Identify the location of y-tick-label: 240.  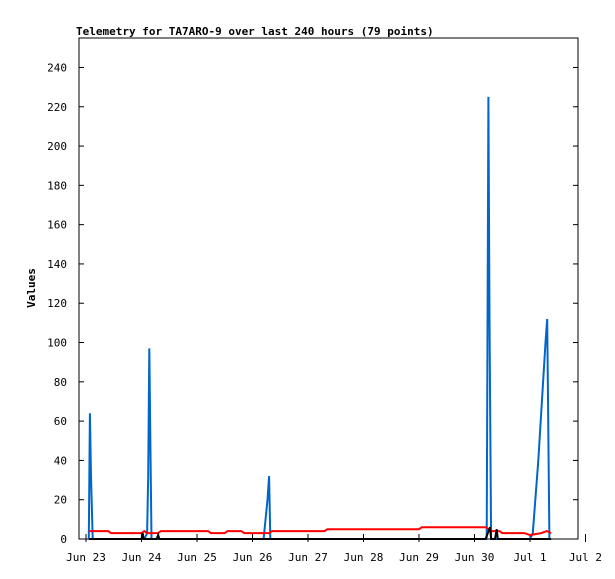
(57, 67).